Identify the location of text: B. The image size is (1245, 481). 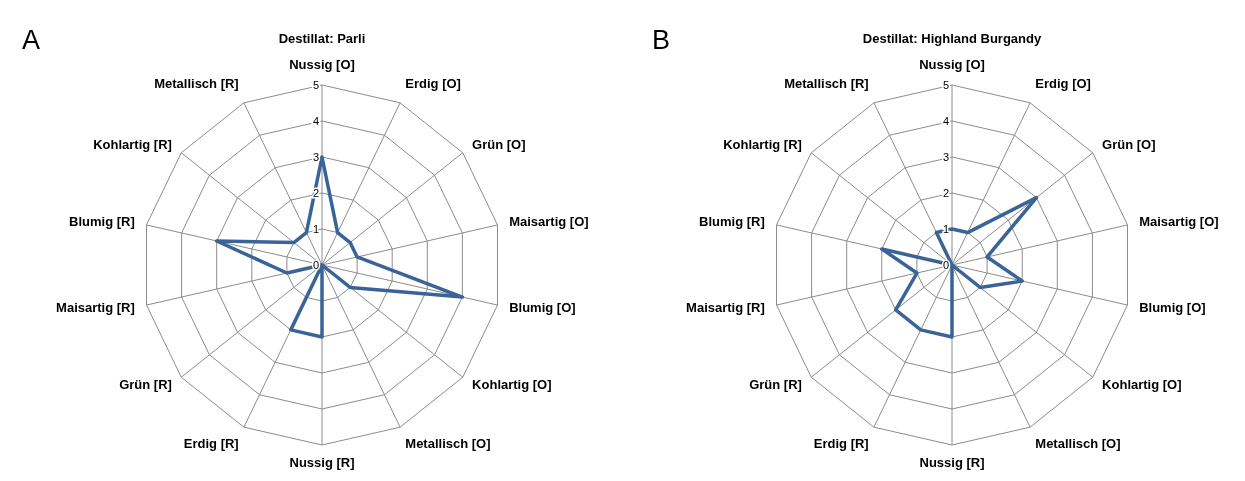
(661, 40).